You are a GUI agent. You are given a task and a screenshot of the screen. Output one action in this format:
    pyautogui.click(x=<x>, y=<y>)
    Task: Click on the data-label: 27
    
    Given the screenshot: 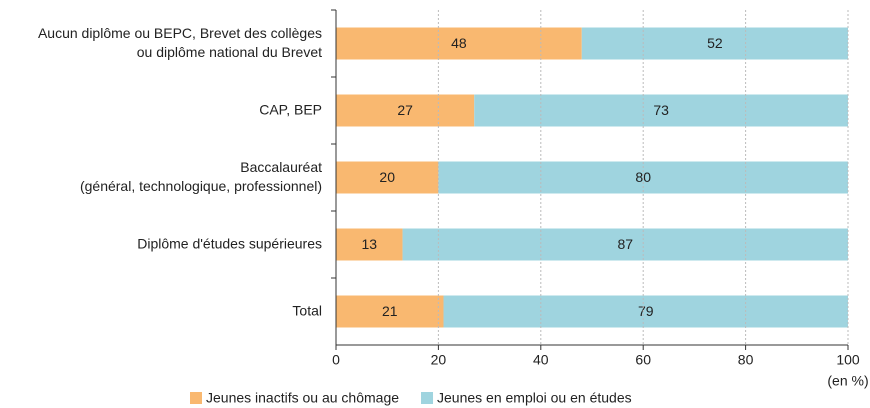 What is the action you would take?
    pyautogui.click(x=405, y=110)
    